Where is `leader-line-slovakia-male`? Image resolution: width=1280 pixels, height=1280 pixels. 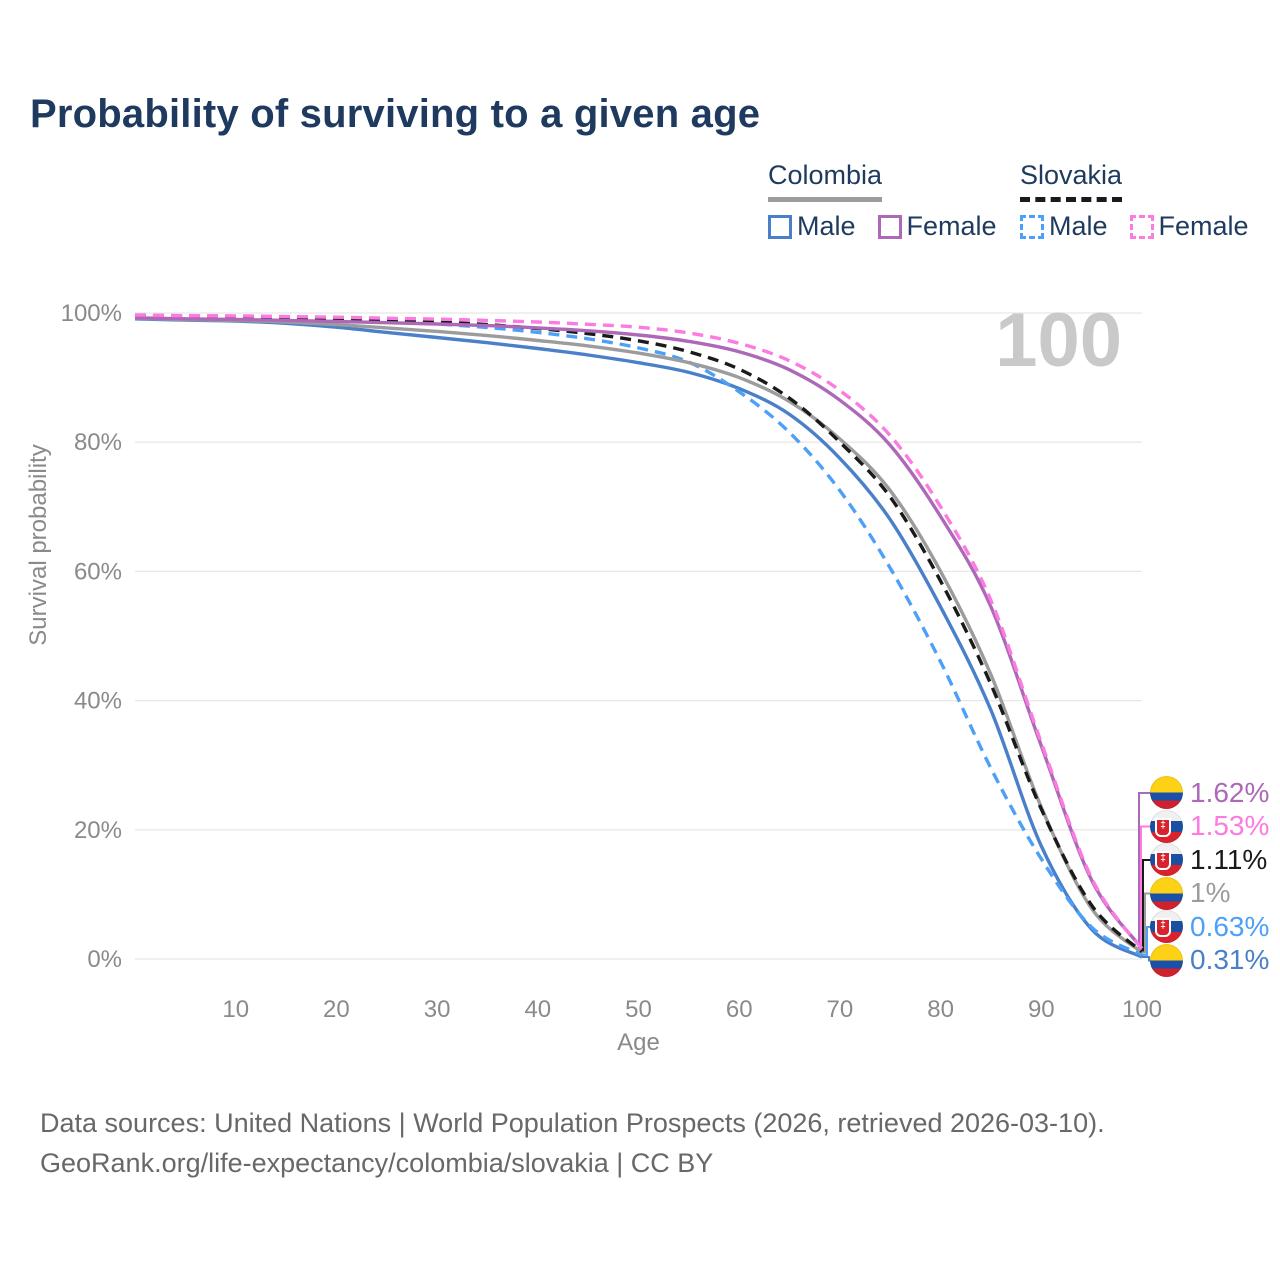
leader-line-slovakia-male is located at coordinates (1146, 941).